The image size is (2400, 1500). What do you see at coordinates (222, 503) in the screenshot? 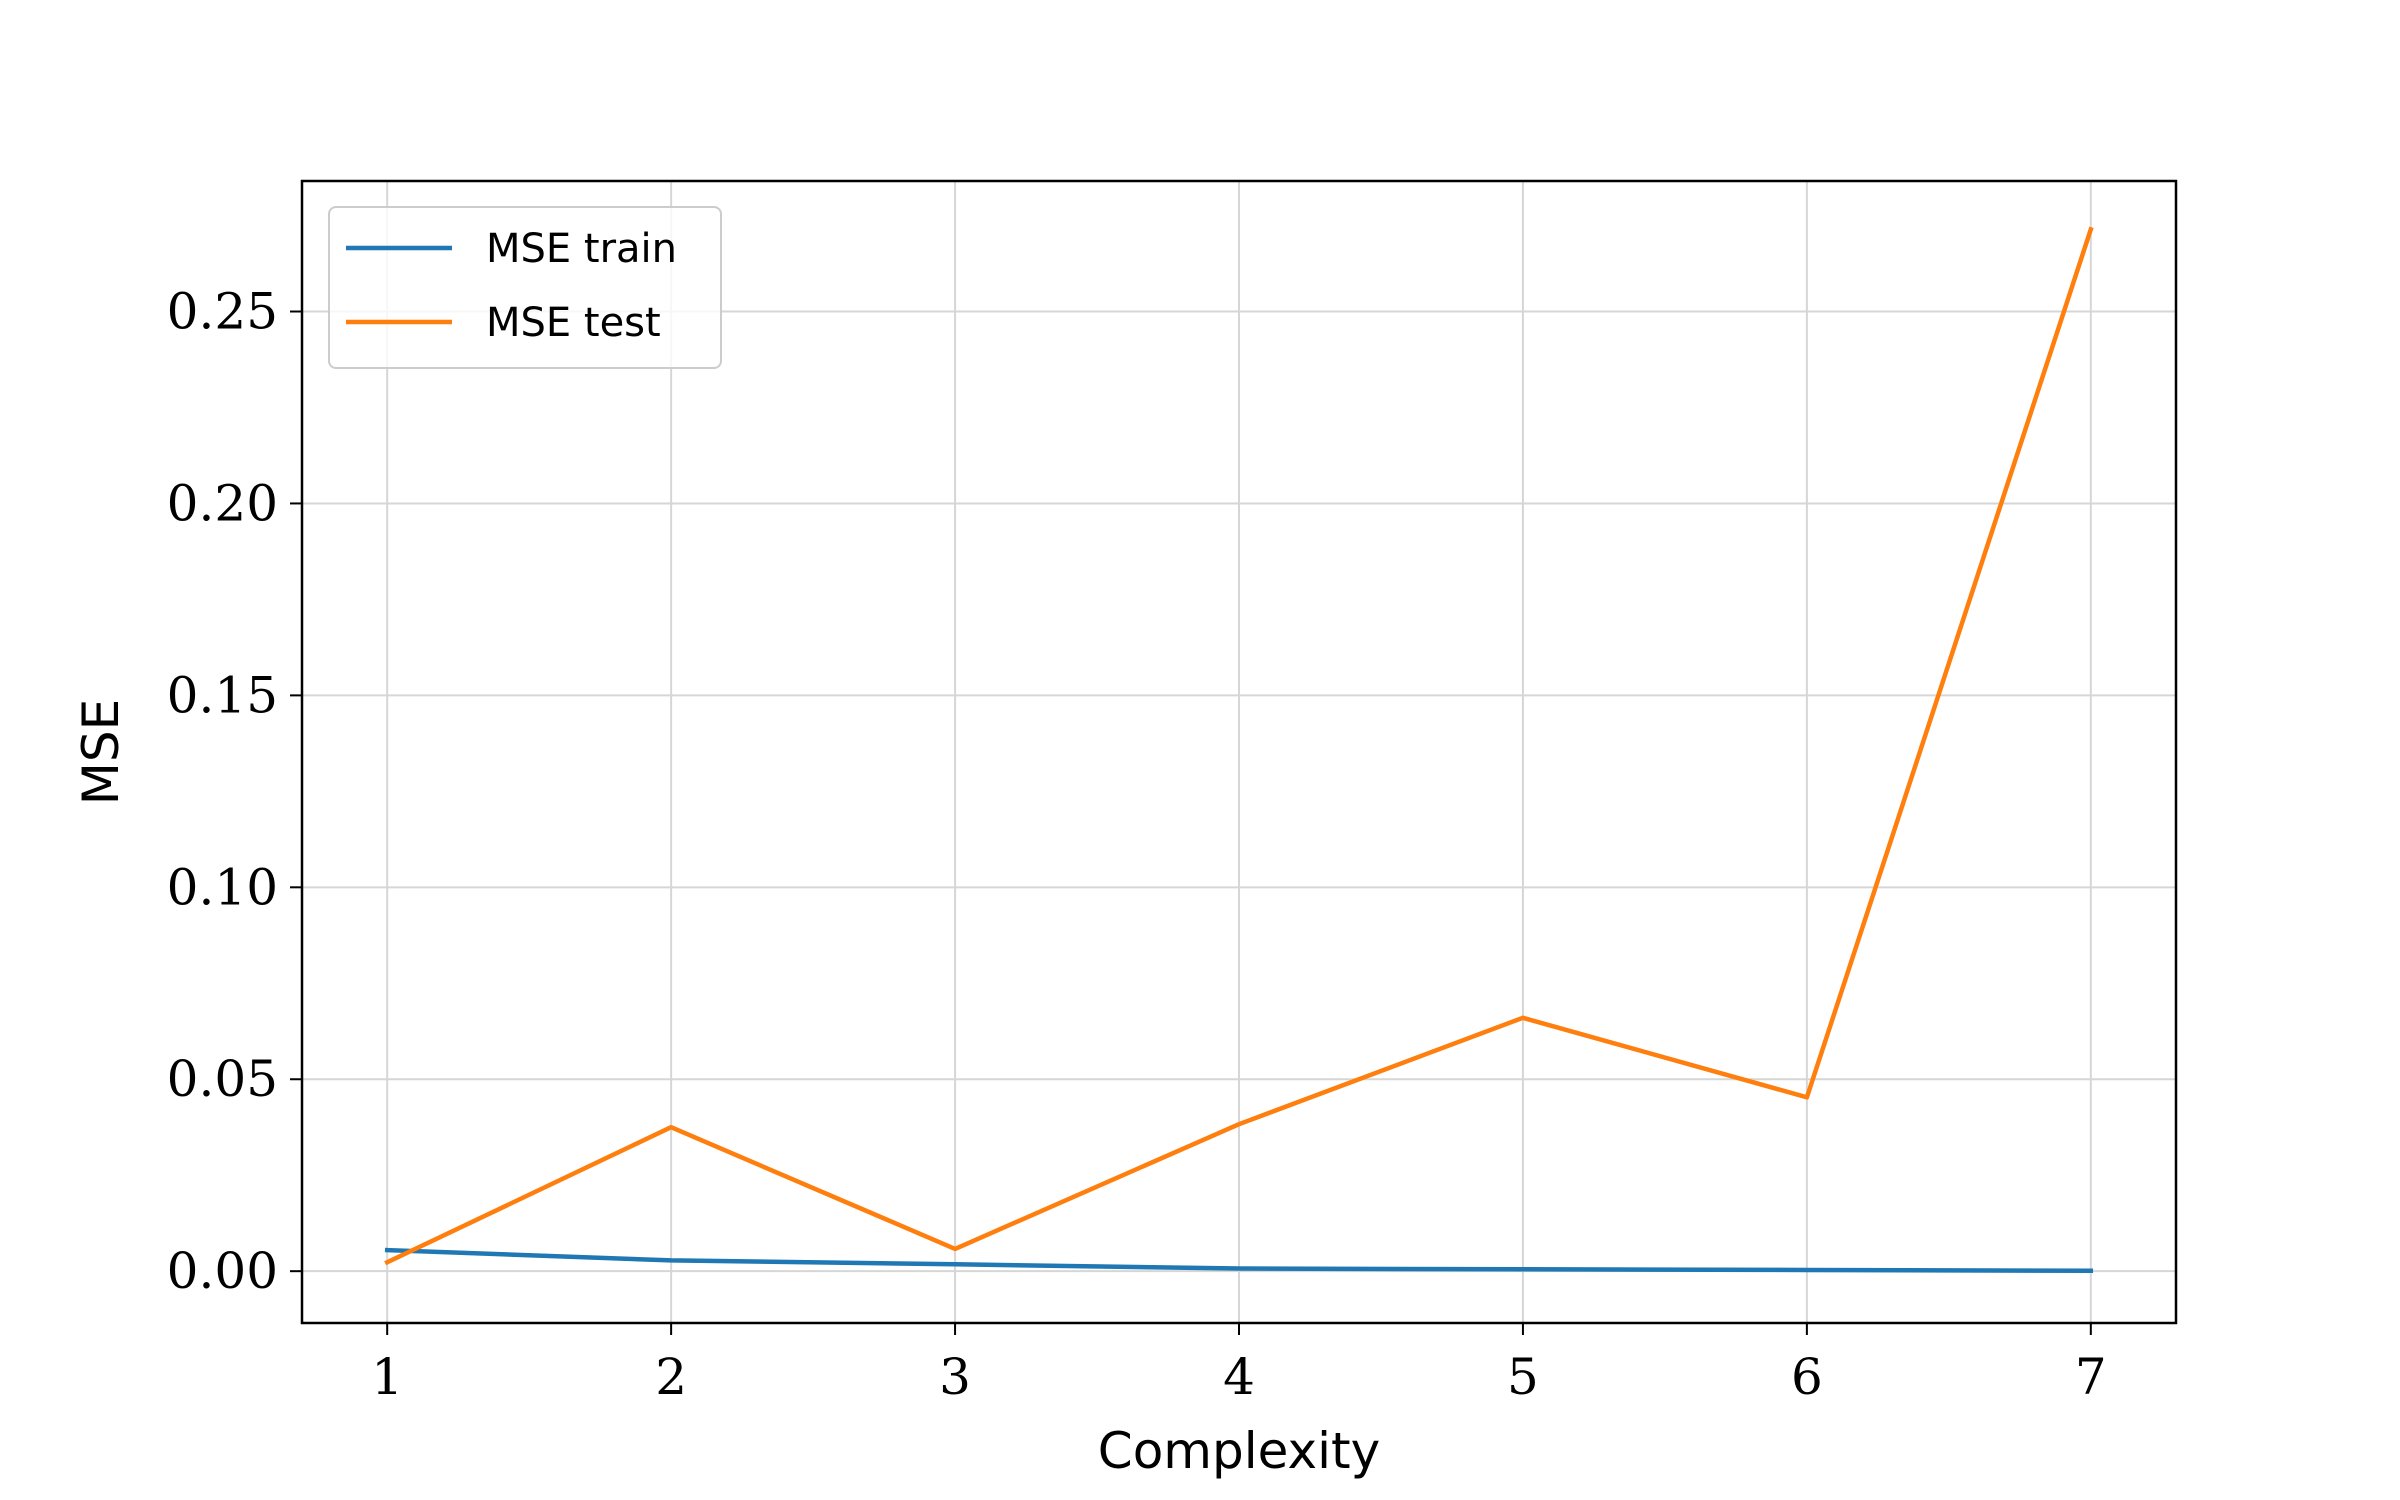
I see `y-tick-label: 0.20` at bounding box center [222, 503].